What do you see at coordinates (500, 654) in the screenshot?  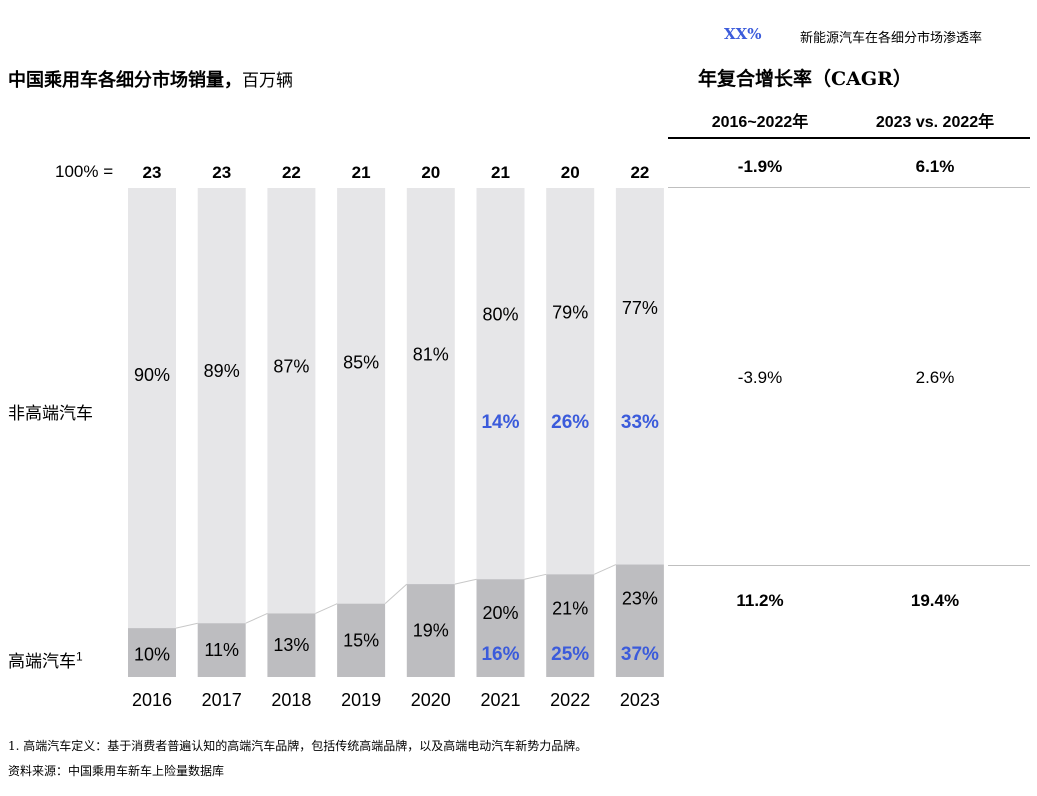 I see `nev-premium-2021: 16%` at bounding box center [500, 654].